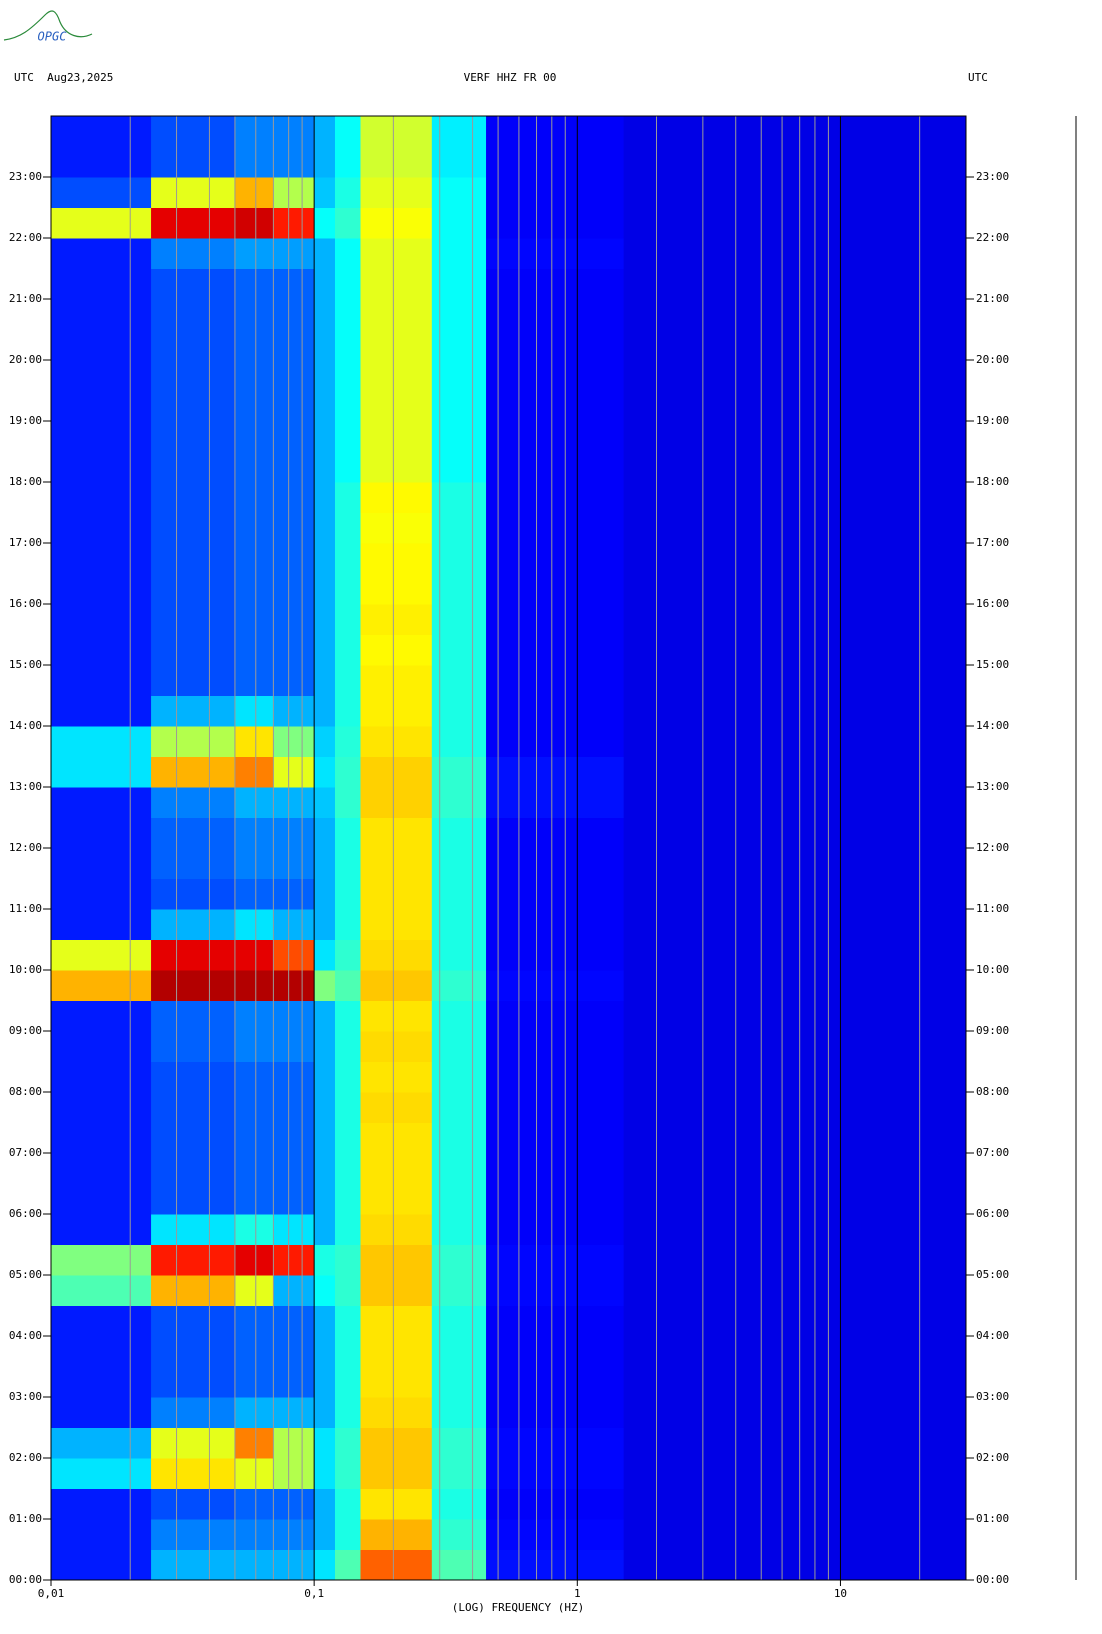 The height and width of the screenshot is (1634, 1102). Describe the element at coordinates (992, 237) in the screenshot. I see `y-tick-label: 22:00` at that location.